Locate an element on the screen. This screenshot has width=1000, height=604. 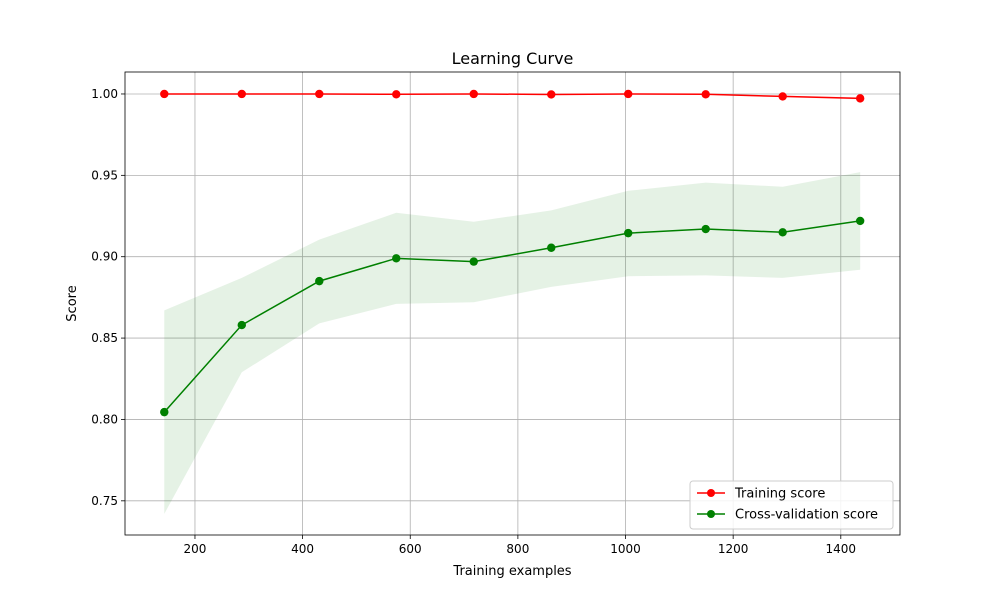
y-tick-label: 0.80 is located at coordinates (104, 419).